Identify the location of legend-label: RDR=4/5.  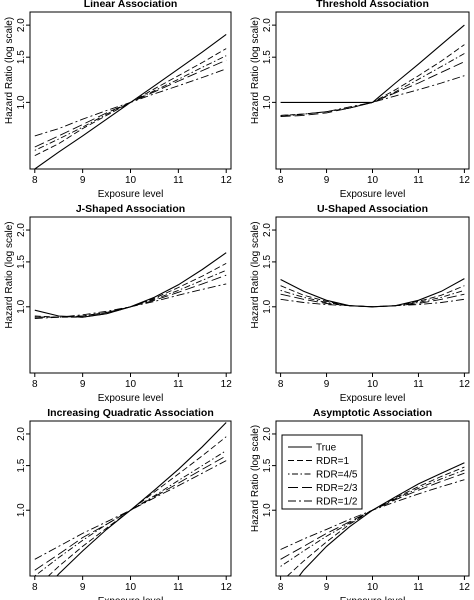
(337, 475).